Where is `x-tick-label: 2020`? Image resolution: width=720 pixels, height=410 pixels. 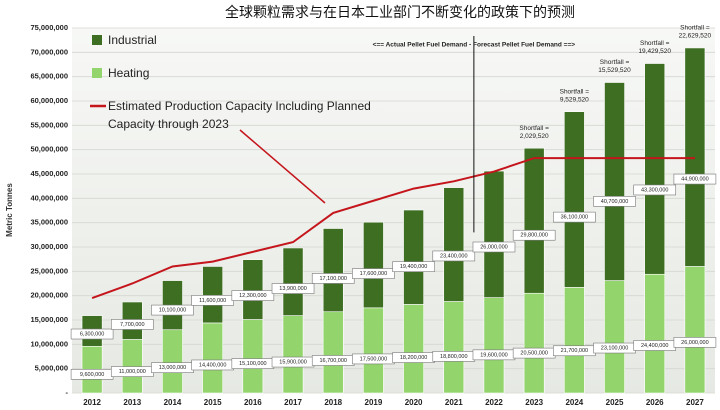 x-tick-label: 2020 is located at coordinates (414, 402).